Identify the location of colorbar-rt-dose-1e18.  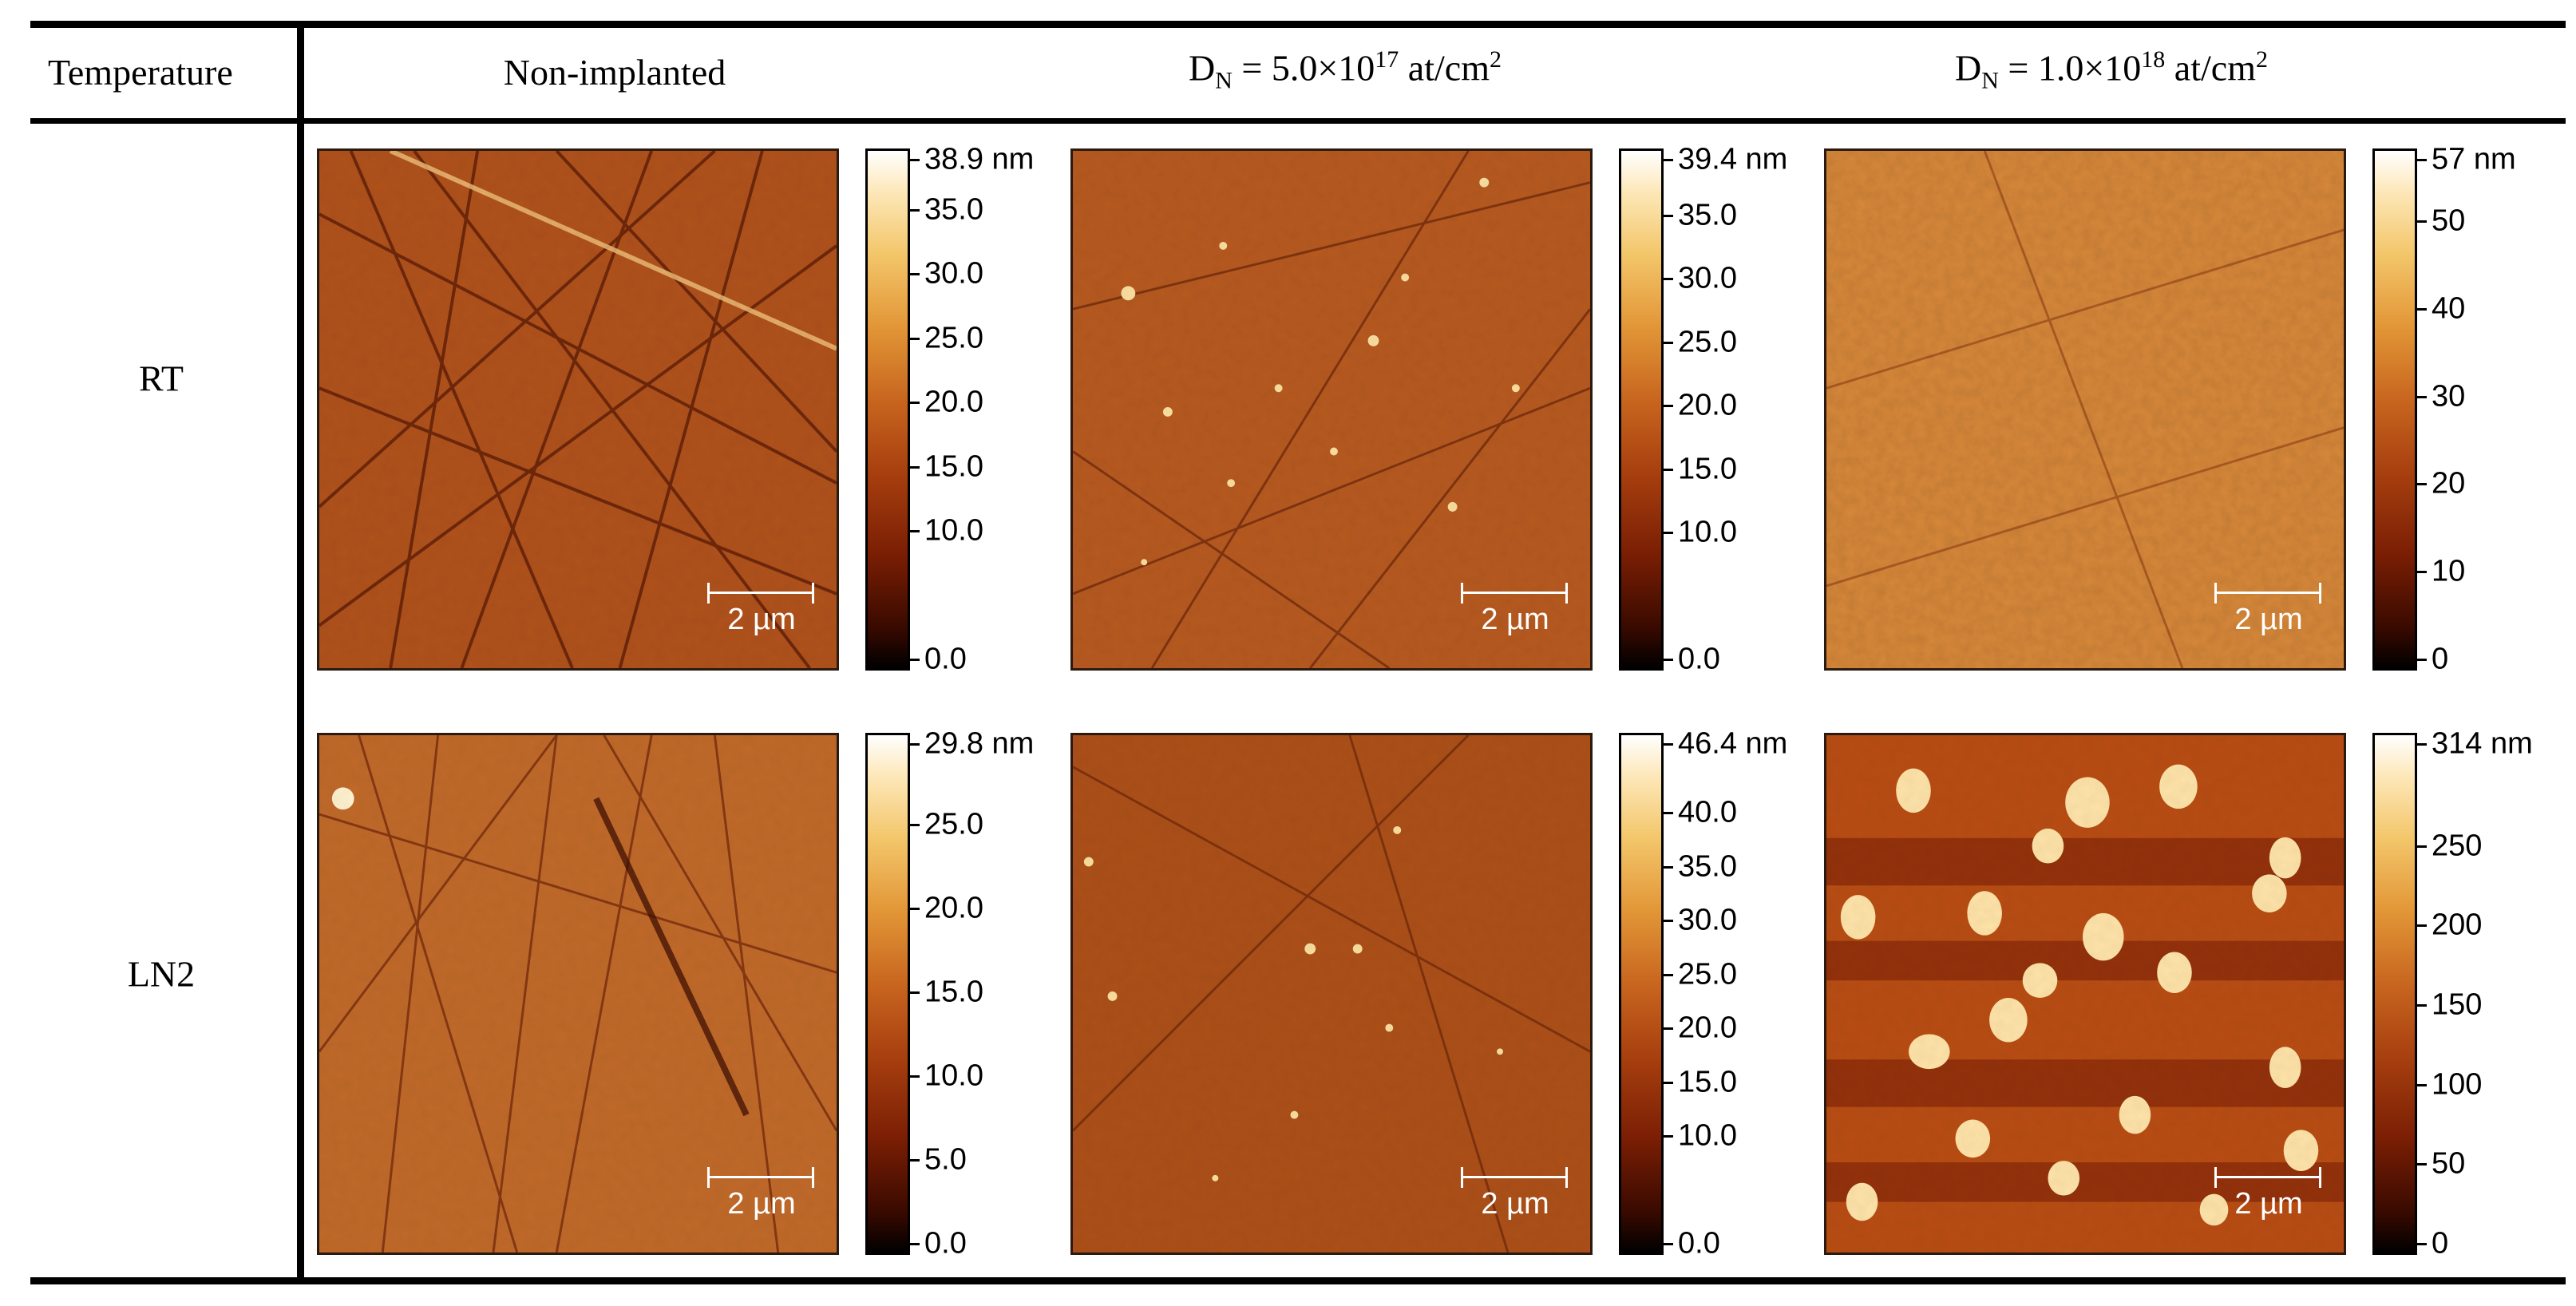
(2394, 410).